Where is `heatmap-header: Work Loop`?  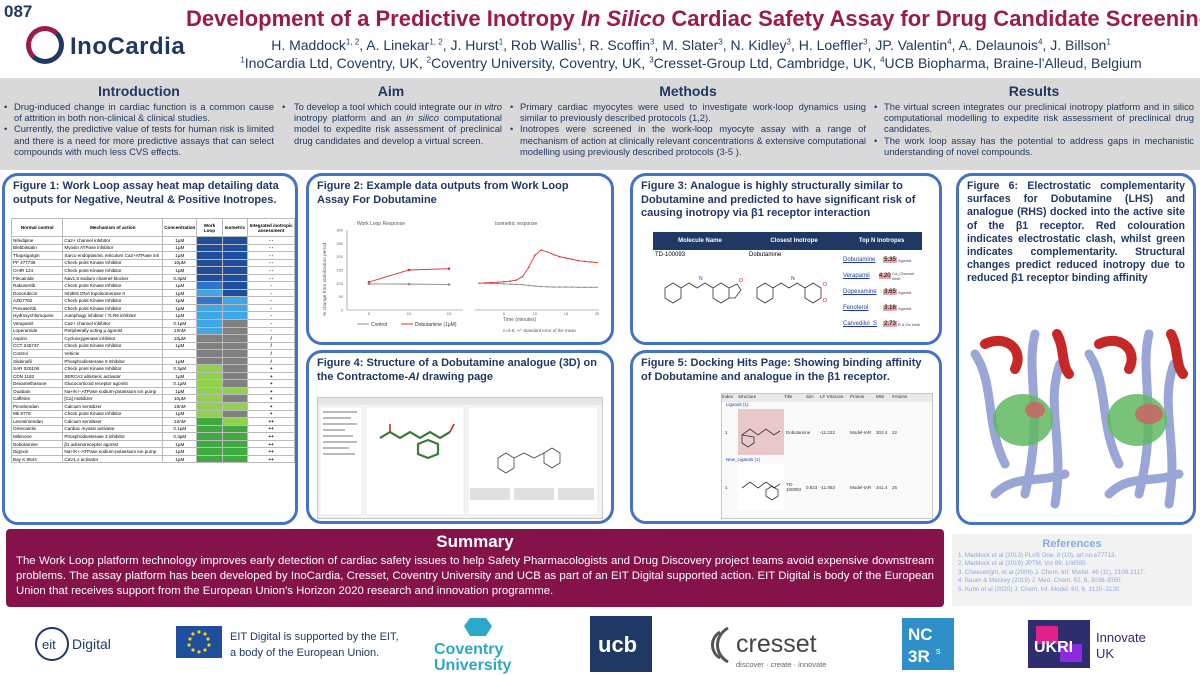
heatmap-header: Work Loop is located at coordinates (209, 227).